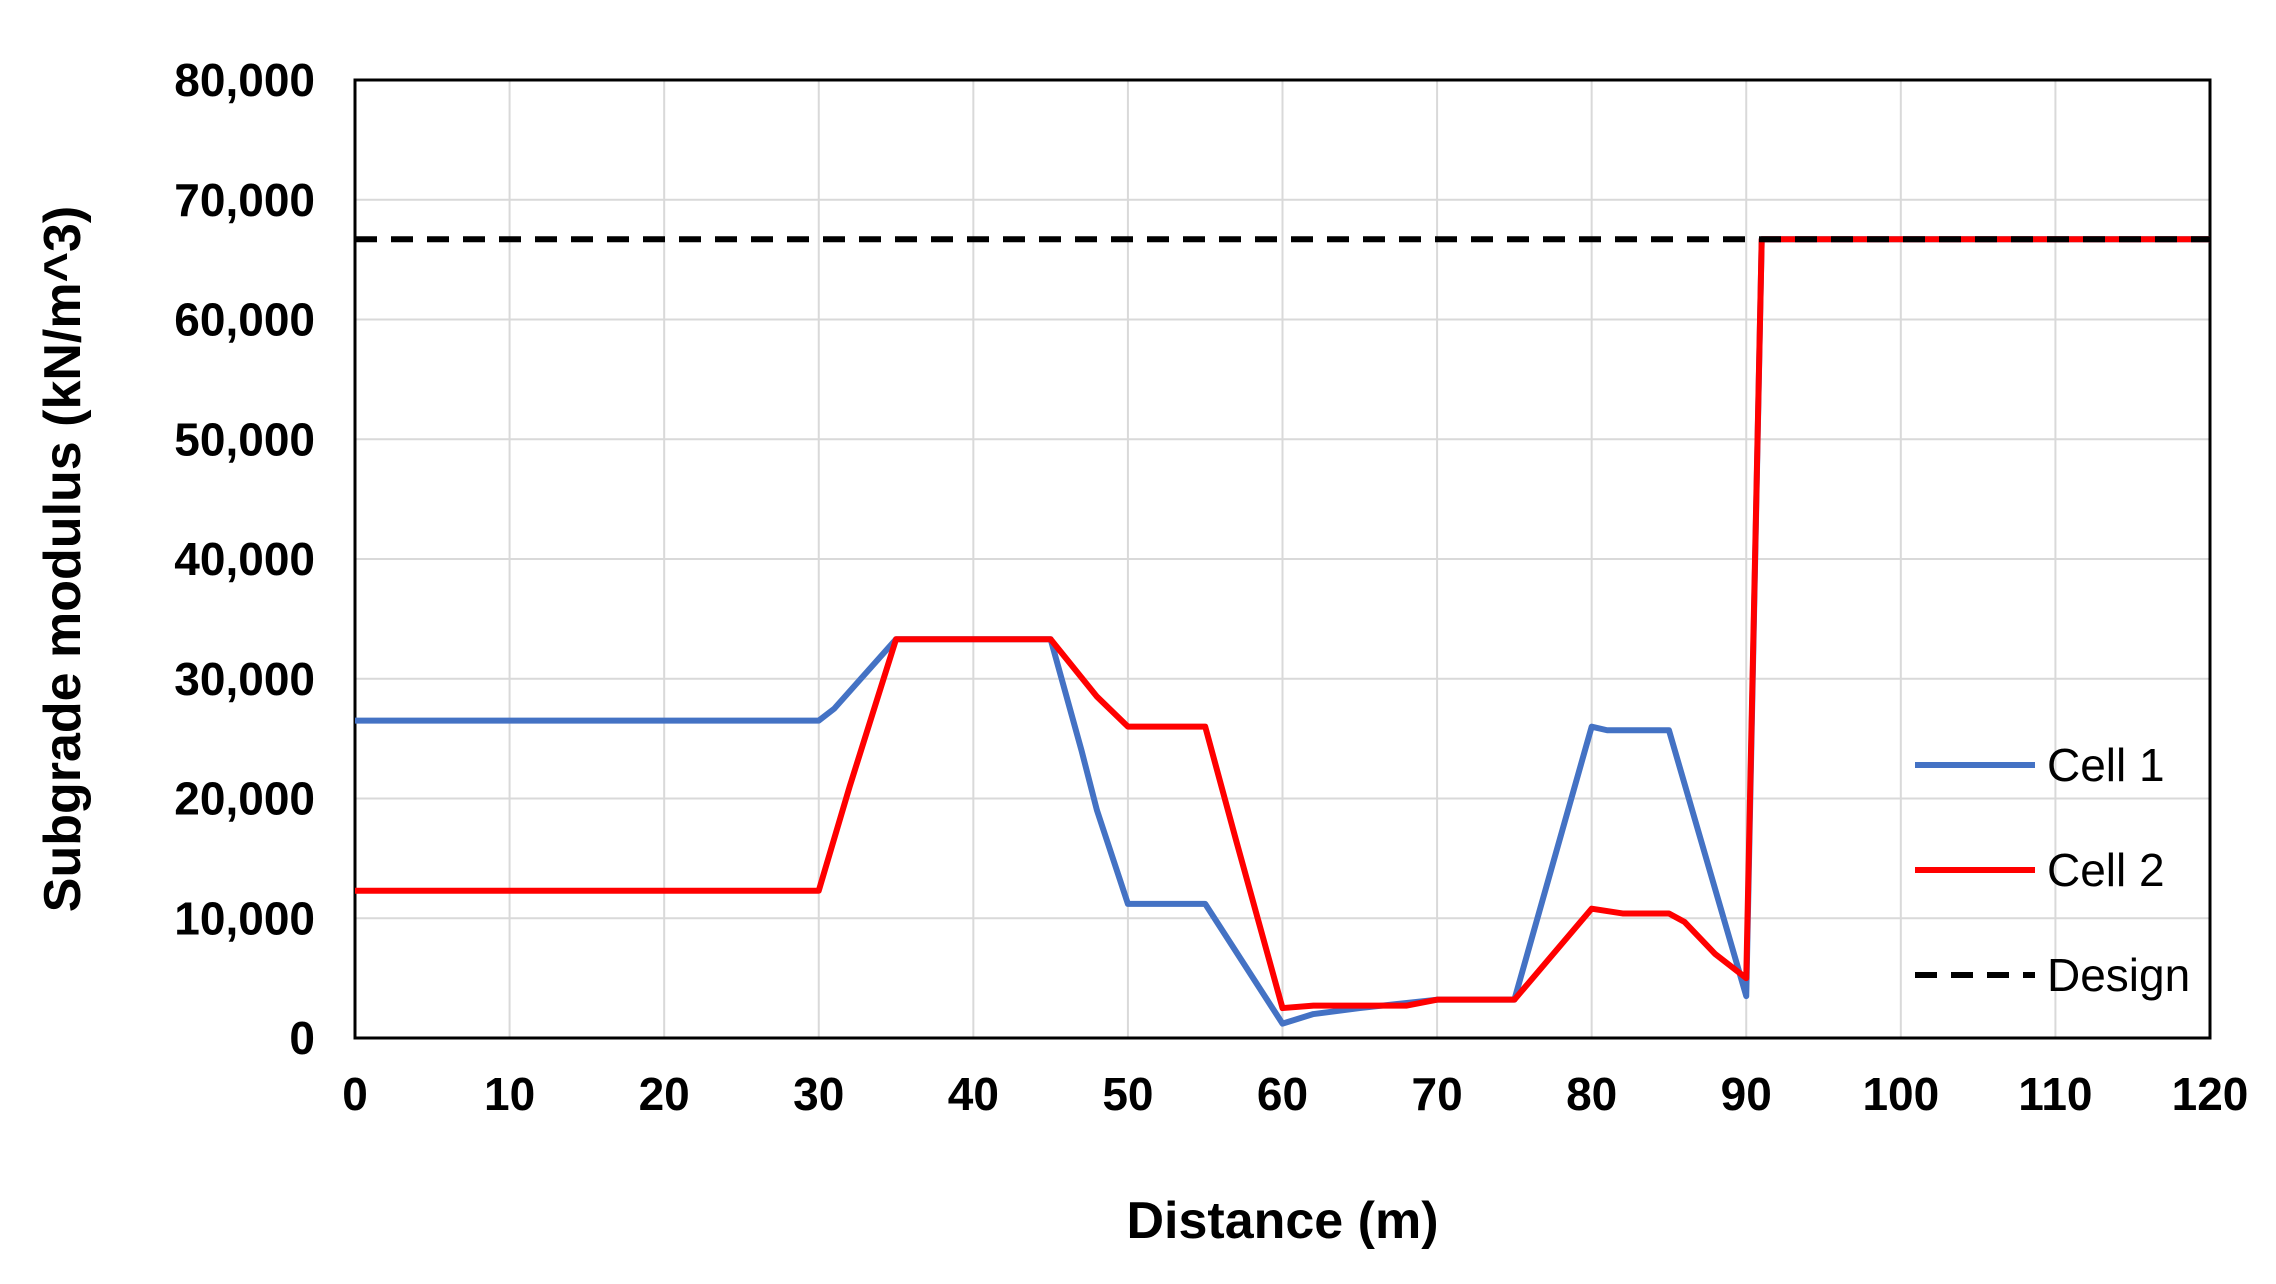 This screenshot has height=1284, width=2276. I want to click on x-tick-label: 50, so click(1127, 1094).